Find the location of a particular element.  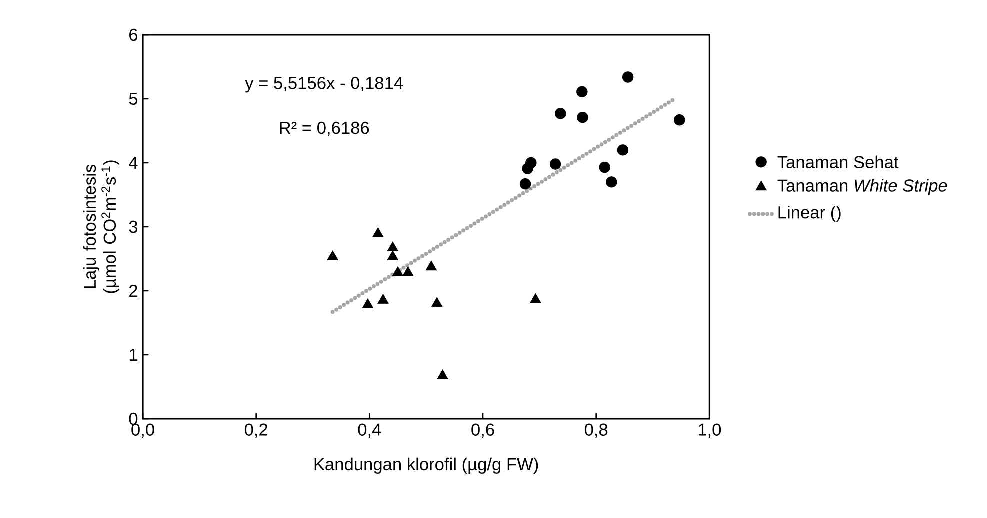

y-tick-label: 3 is located at coordinates (133, 227).